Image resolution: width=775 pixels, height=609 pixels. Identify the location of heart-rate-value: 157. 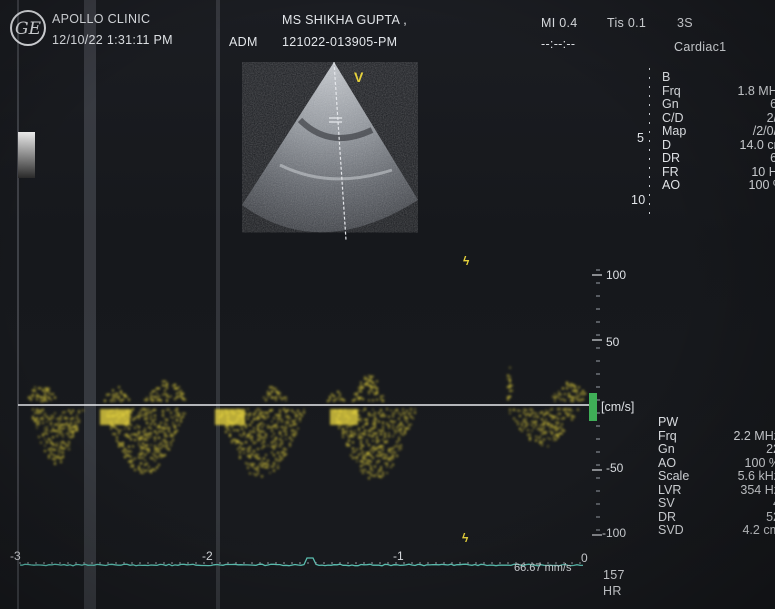
(614, 575).